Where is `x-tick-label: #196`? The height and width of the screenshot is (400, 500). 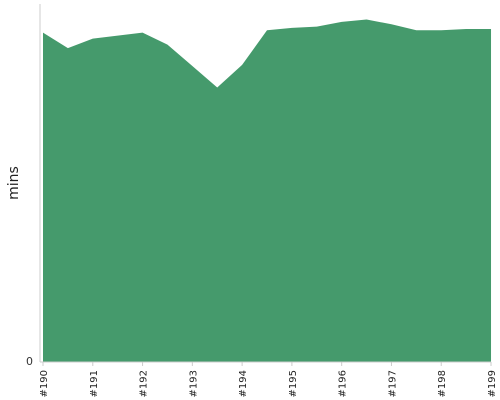
x-tick-label: #196 is located at coordinates (343, 383).